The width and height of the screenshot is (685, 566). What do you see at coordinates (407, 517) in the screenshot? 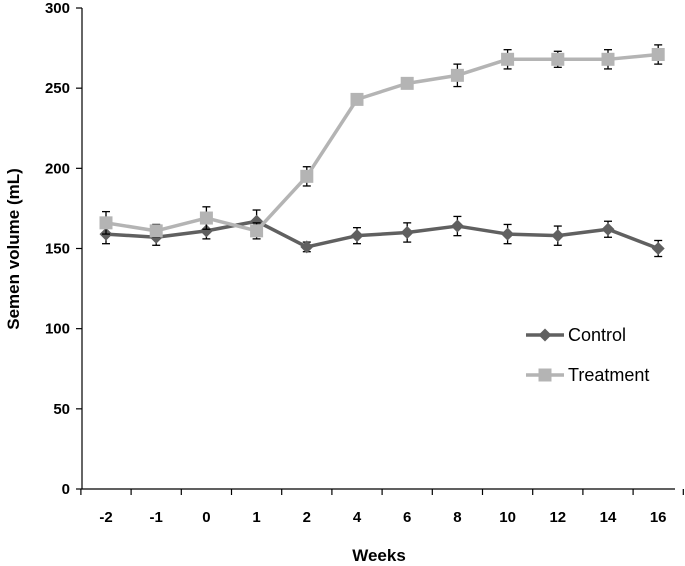
I see `x-tick-label: 6` at bounding box center [407, 517].